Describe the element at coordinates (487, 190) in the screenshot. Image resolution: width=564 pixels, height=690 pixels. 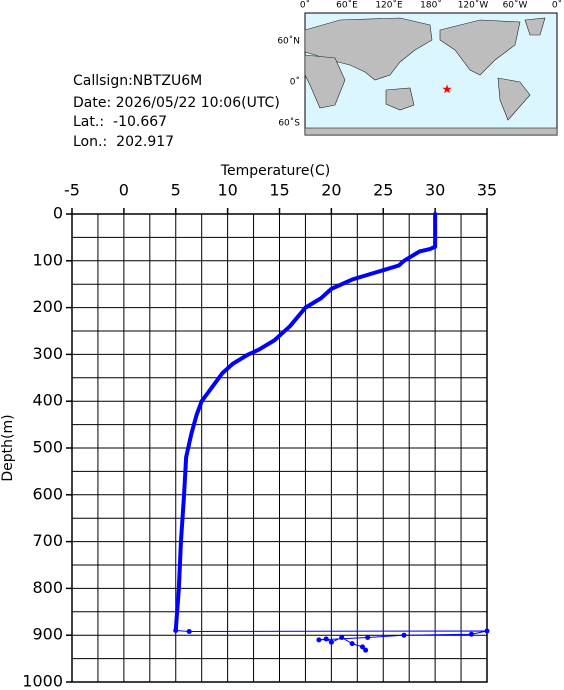
I see `x-tick-label: 35` at that location.